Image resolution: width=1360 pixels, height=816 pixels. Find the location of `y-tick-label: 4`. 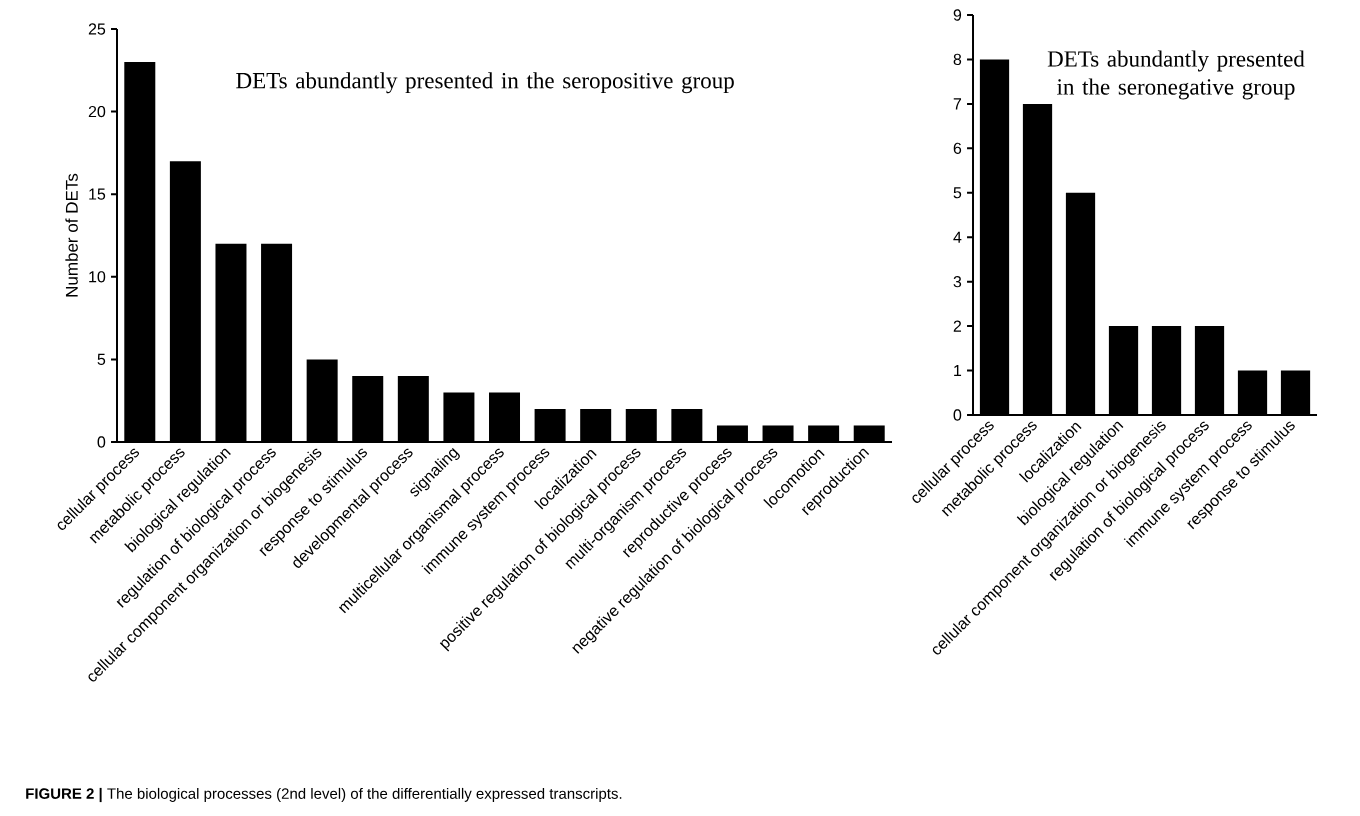

y-tick-label: 4 is located at coordinates (957, 237).